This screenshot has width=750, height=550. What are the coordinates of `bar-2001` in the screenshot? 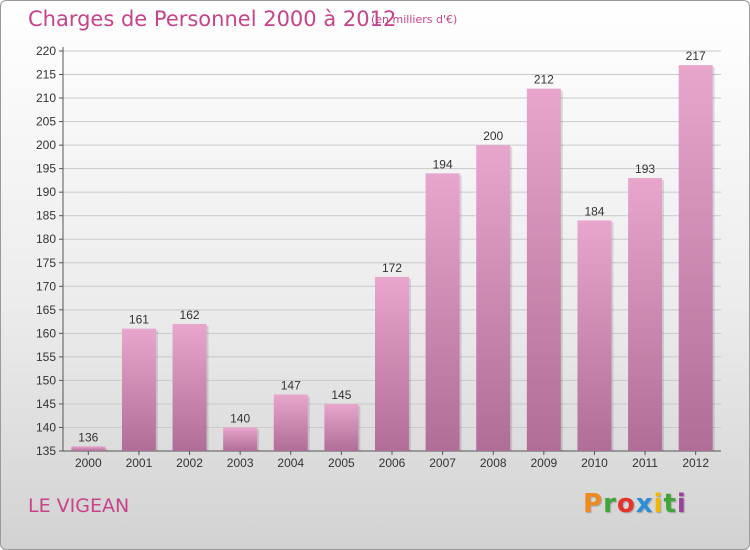 It's located at (138, 389).